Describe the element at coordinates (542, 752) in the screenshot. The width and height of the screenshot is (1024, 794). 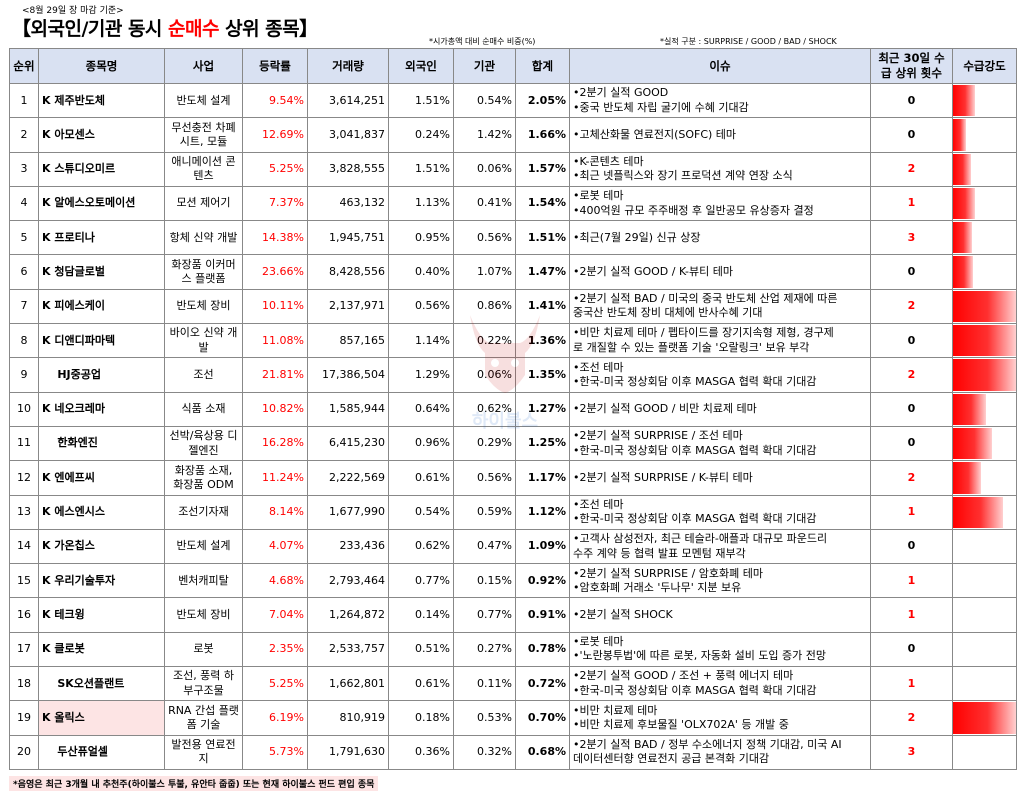
I see `total-cell: 0.68%` at that location.